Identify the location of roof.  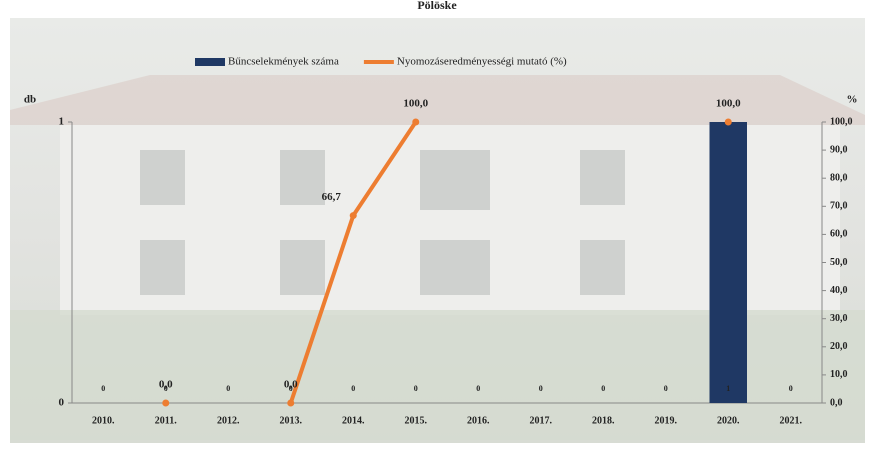
(437, 100).